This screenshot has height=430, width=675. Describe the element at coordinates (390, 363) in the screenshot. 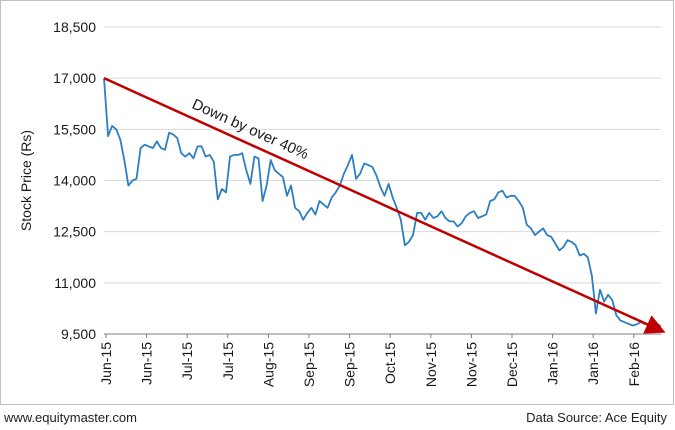

I see `x-tick-label: Oct-15` at that location.